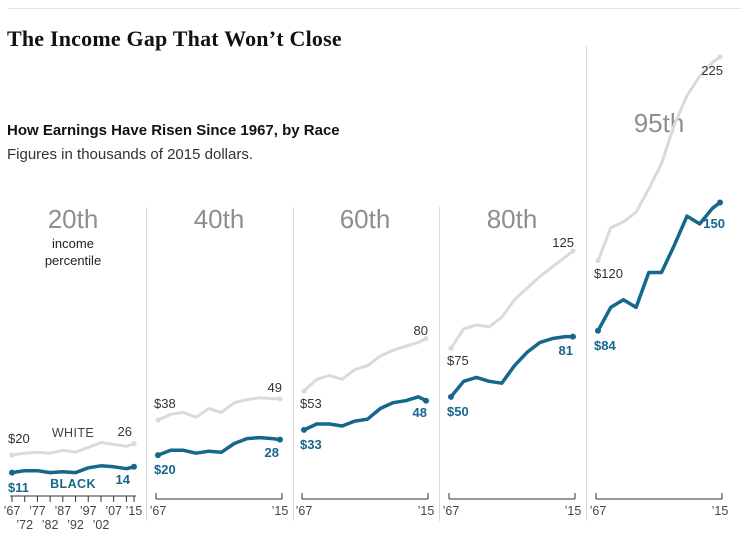 Image resolution: width=749 pixels, height=549 pixels. I want to click on black-end-label: 14, so click(122, 479).